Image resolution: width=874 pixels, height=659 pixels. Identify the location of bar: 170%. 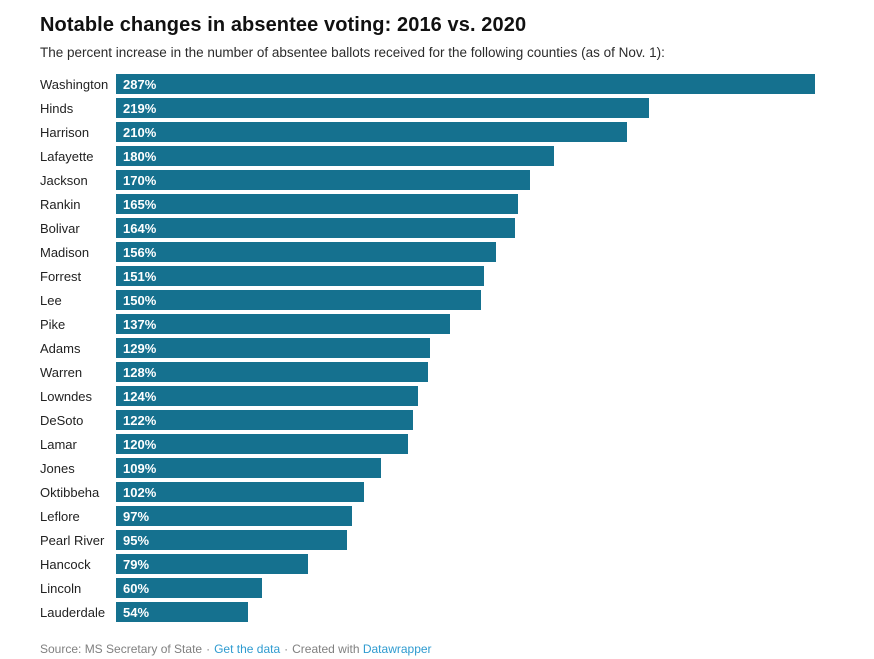
(323, 180).